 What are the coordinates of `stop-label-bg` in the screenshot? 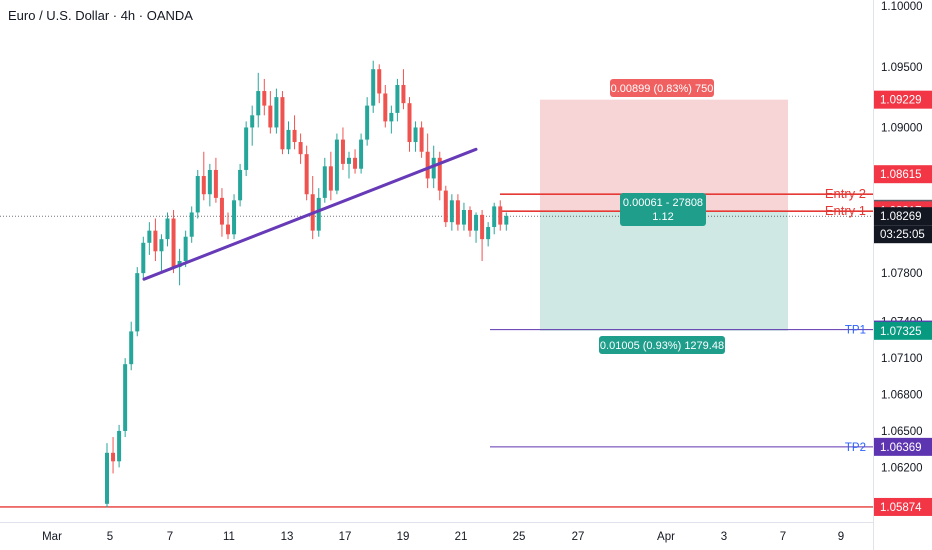 It's located at (662, 88).